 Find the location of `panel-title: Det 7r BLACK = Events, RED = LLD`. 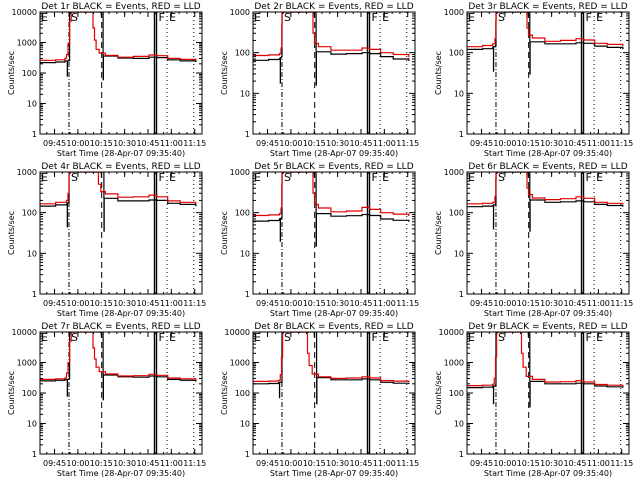

panel-title: Det 7r BLACK = Events, RED = LLD is located at coordinates (120, 327).